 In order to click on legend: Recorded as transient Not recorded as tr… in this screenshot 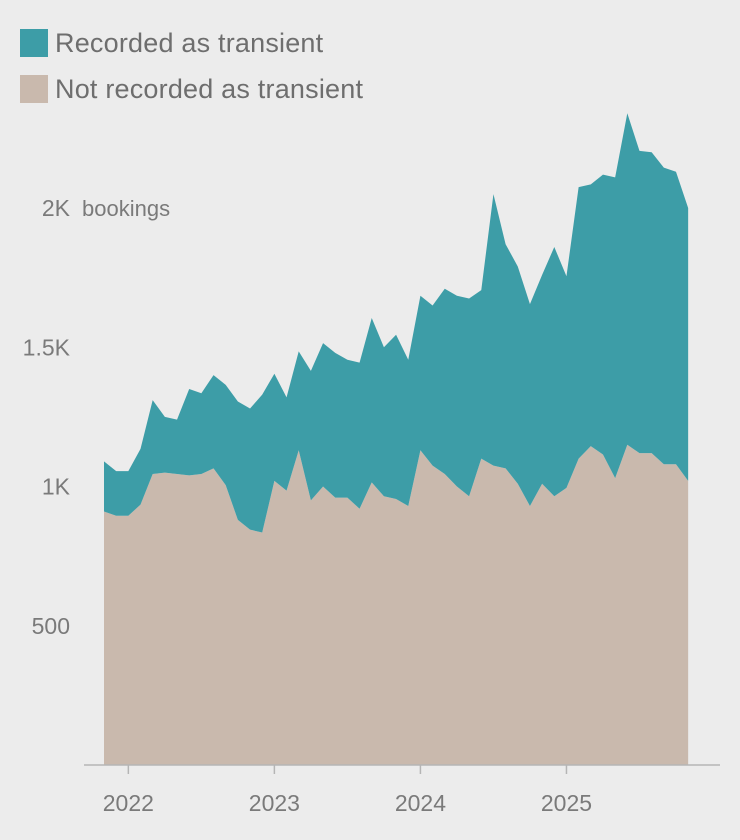, I will do `click(191, 66)`.